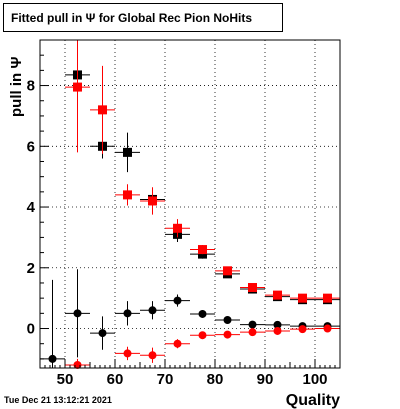 This screenshot has height=409, width=400. I want to click on x-tick-label: 50, so click(65, 379).